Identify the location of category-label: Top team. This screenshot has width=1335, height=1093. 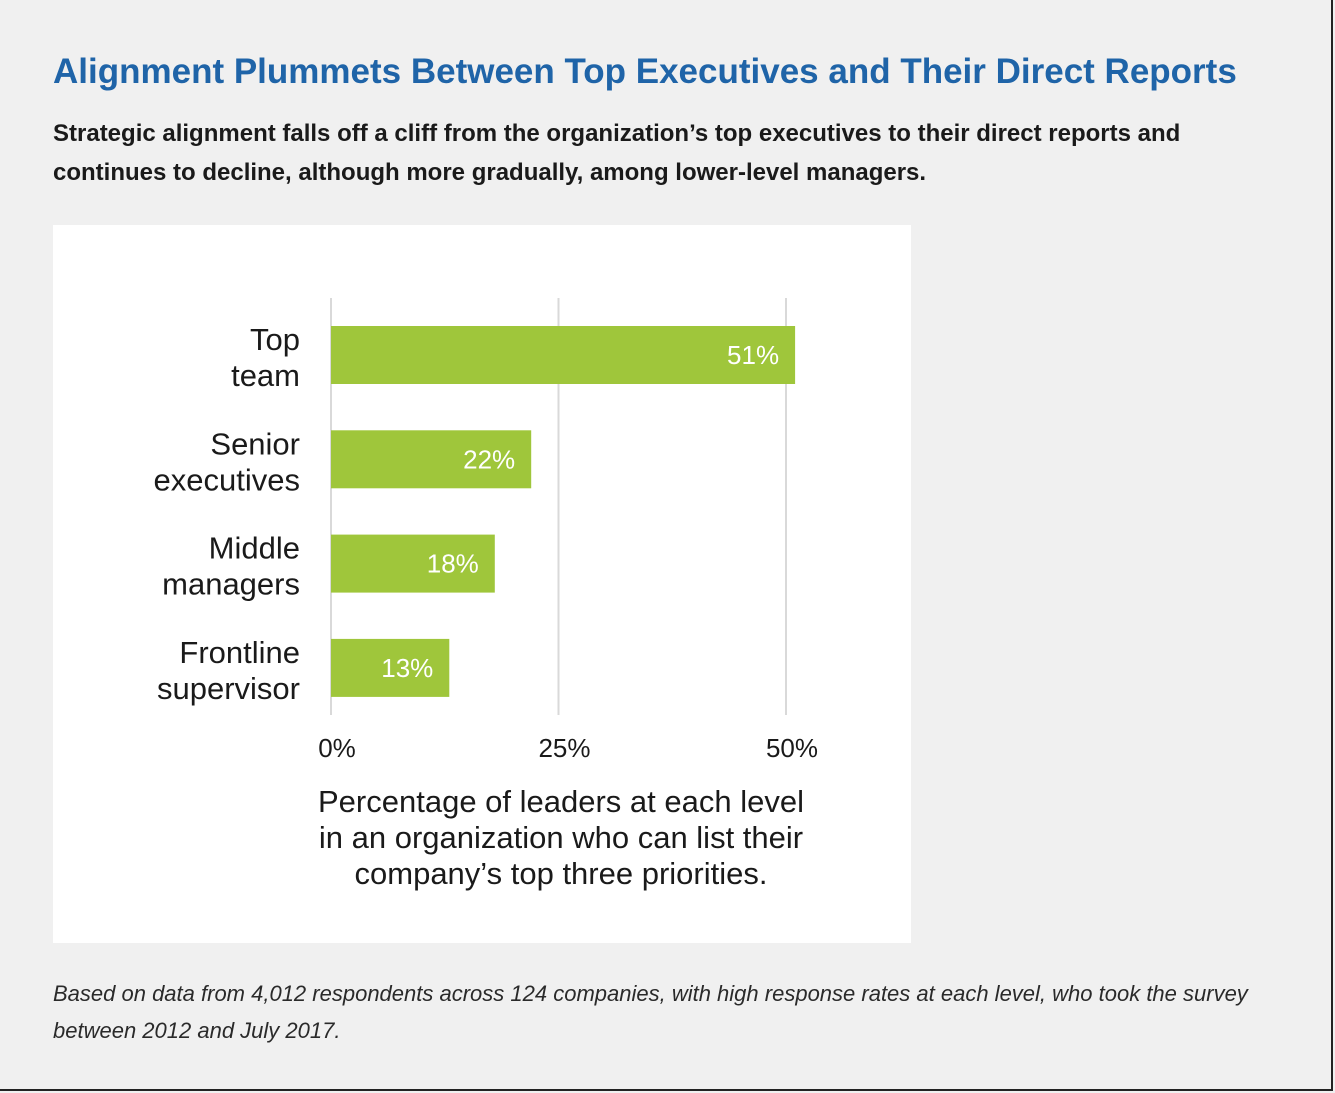
(265, 357).